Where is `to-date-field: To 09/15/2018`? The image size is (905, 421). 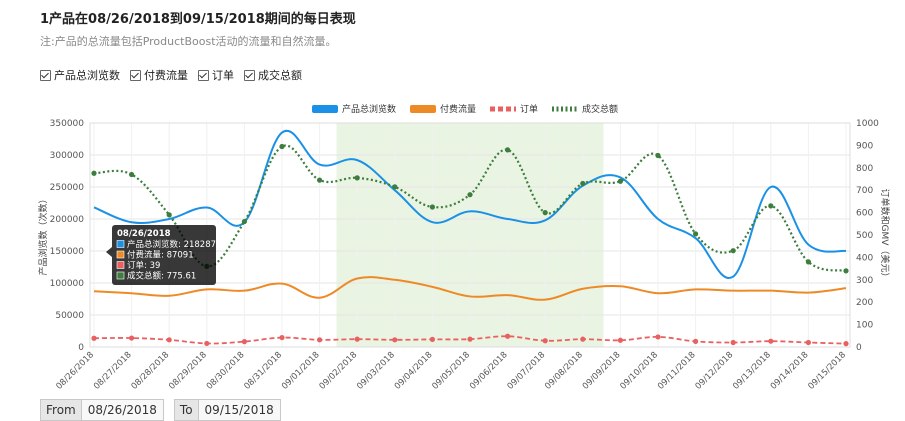 to-date-field: To 09/15/2018 is located at coordinates (227, 410).